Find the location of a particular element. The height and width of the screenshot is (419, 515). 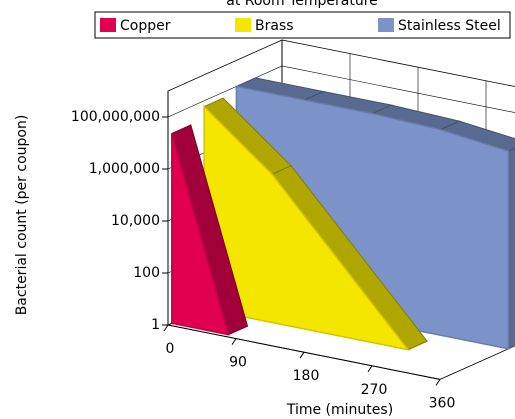

x-axis is located at coordinates (304, 352).